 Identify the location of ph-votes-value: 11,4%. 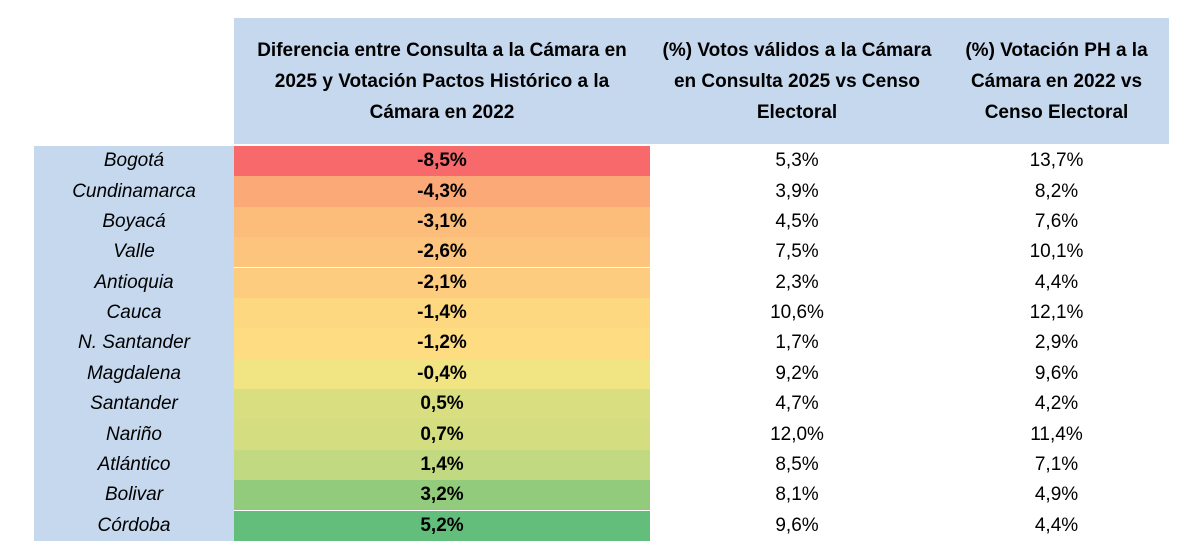
(1056, 434).